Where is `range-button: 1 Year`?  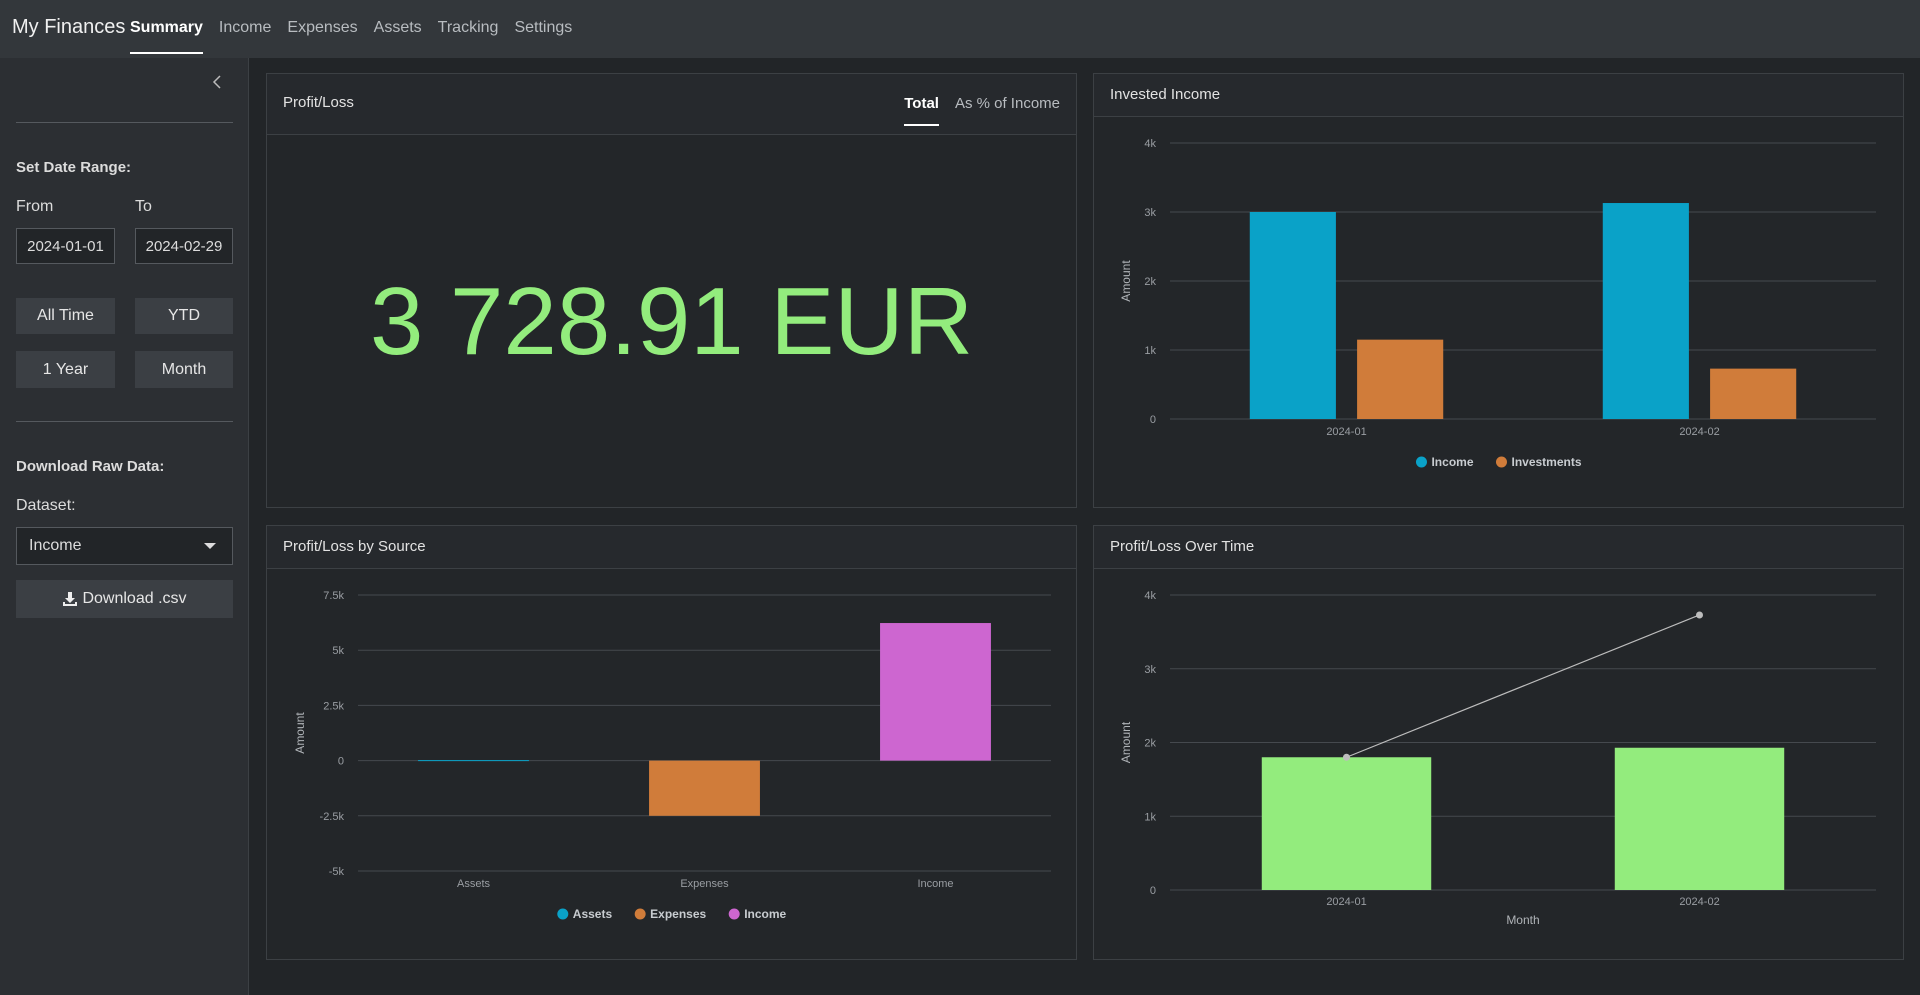
range-button: 1 Year is located at coordinates (65, 369).